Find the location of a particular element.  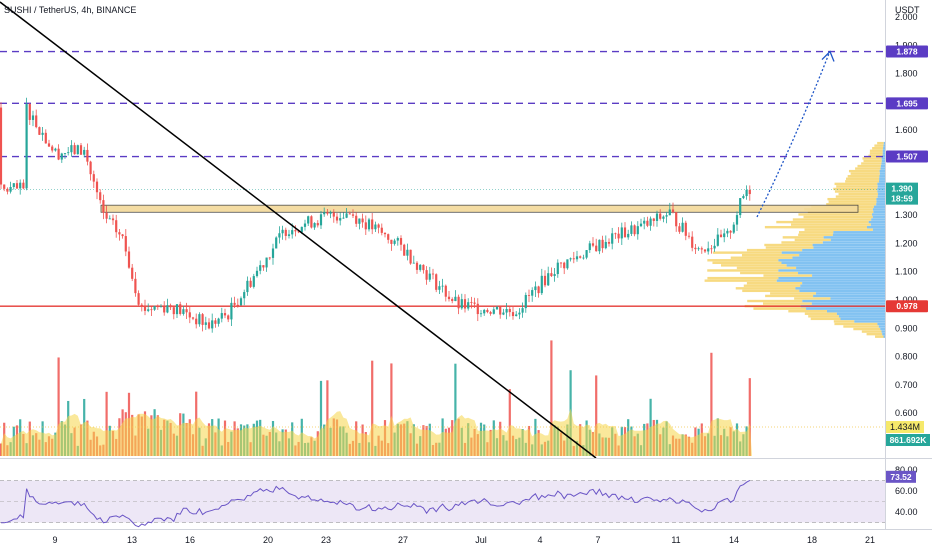

tag-current-bg is located at coordinates (902, 193).